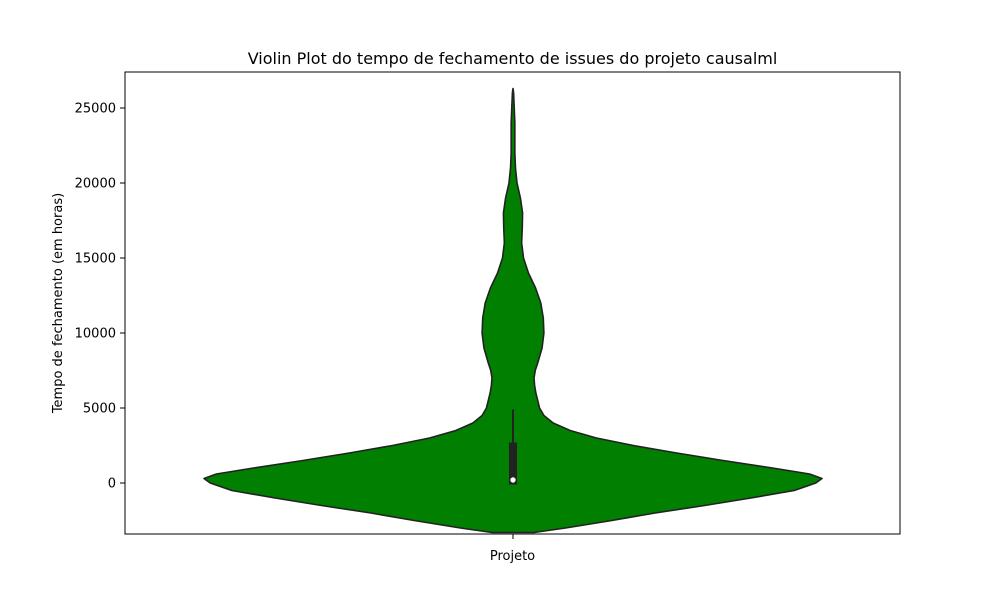 This screenshot has height=600, width=1000. I want to click on y-tick-label: 20000, so click(95, 184).